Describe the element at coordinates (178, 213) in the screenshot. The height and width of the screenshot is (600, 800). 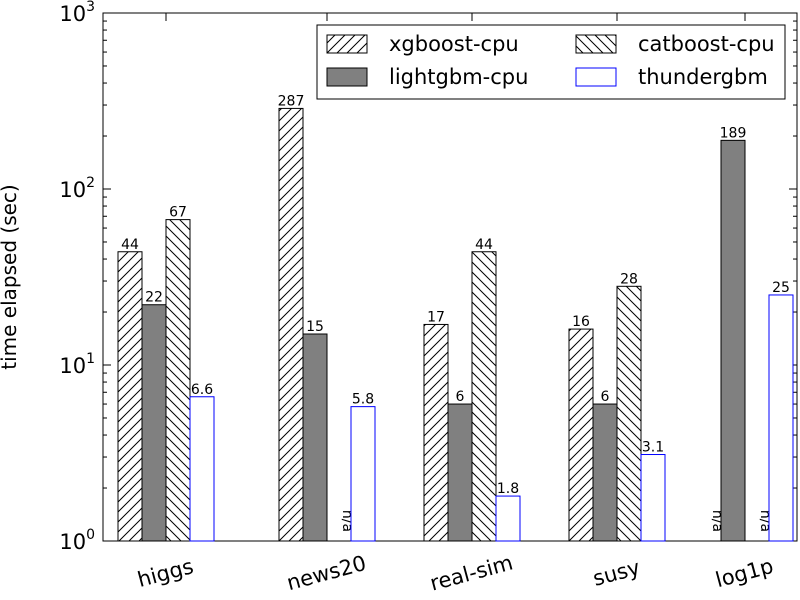
I see `data-label: 67` at that location.